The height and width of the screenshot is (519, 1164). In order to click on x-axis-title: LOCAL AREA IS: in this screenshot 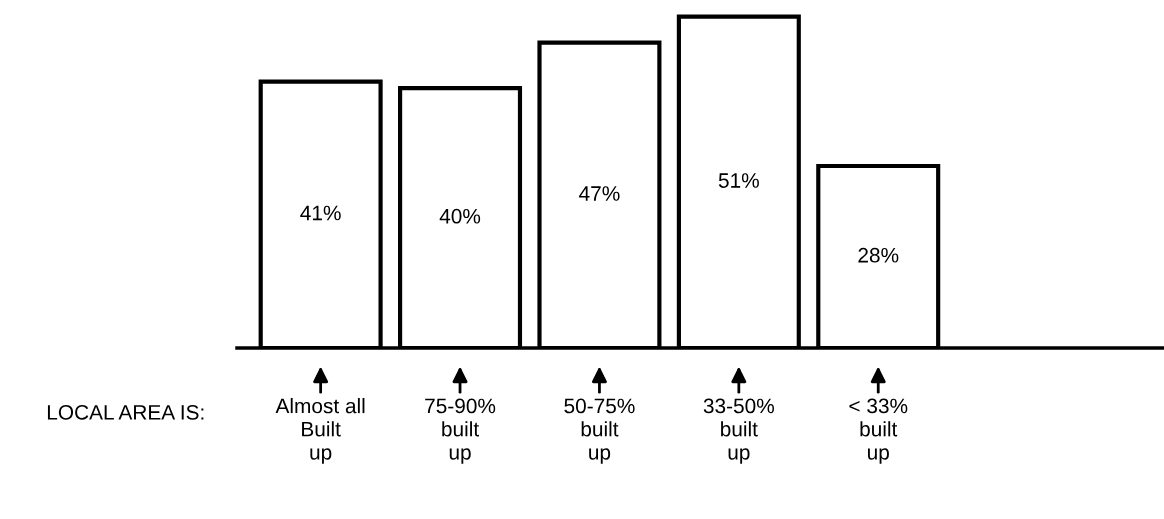, I will do `click(125, 412)`.